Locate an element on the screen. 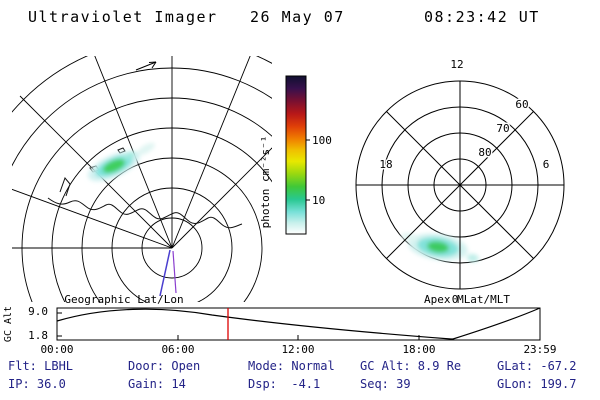 This screenshot has height=400, width=600. status-glon: GLon: 199.7 is located at coordinates (537, 384).